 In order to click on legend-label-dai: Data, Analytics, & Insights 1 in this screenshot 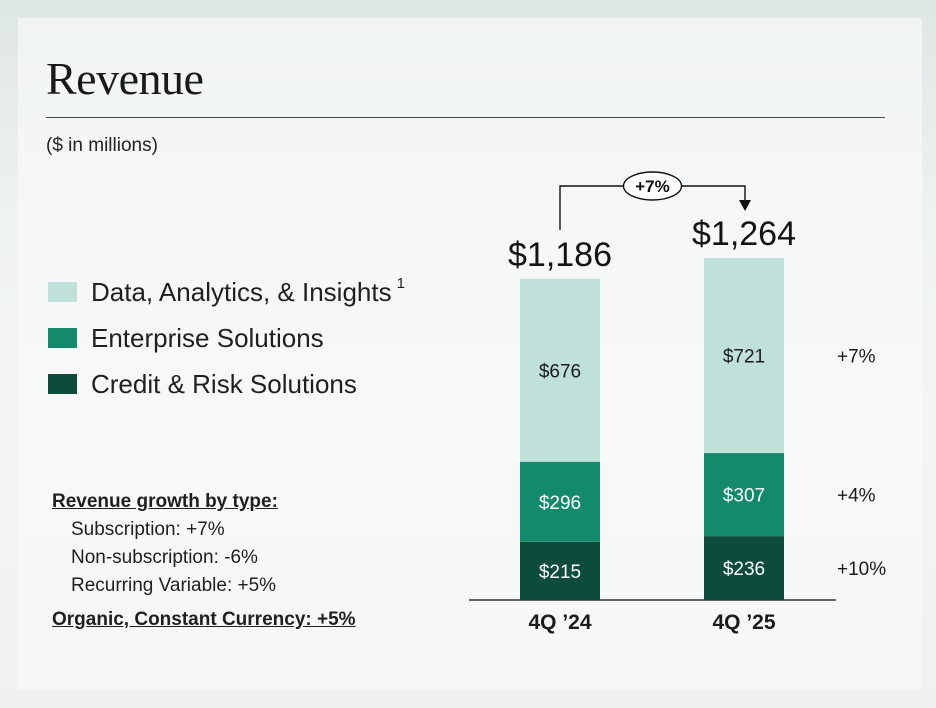, I will do `click(248, 291)`.